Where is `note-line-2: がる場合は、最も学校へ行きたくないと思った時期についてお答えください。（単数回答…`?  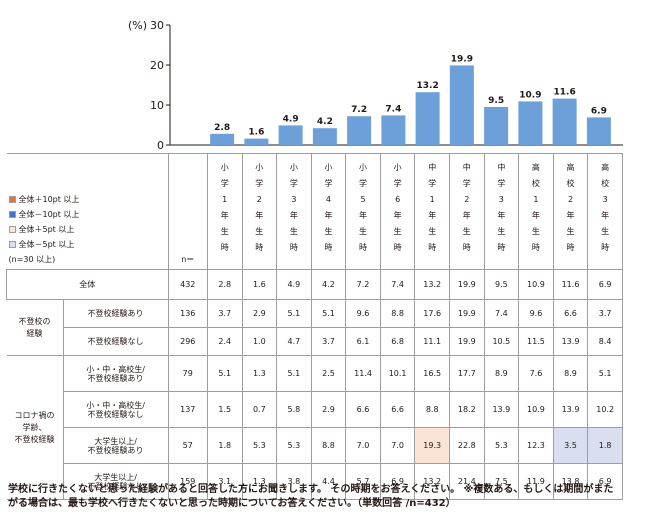 note-line-2: がる場合は、最も学校へ行きたくないと思った時期についてお答えください。（単数回答… is located at coordinates (232, 503).